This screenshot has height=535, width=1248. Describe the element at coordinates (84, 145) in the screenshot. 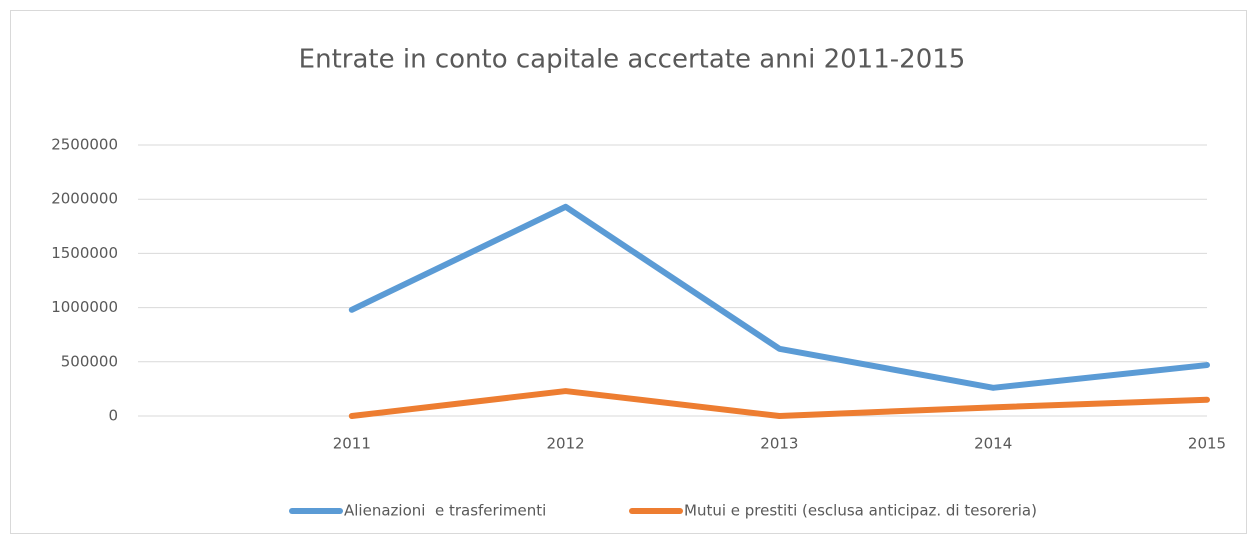

I see `y-tick-label: 2500000` at that location.